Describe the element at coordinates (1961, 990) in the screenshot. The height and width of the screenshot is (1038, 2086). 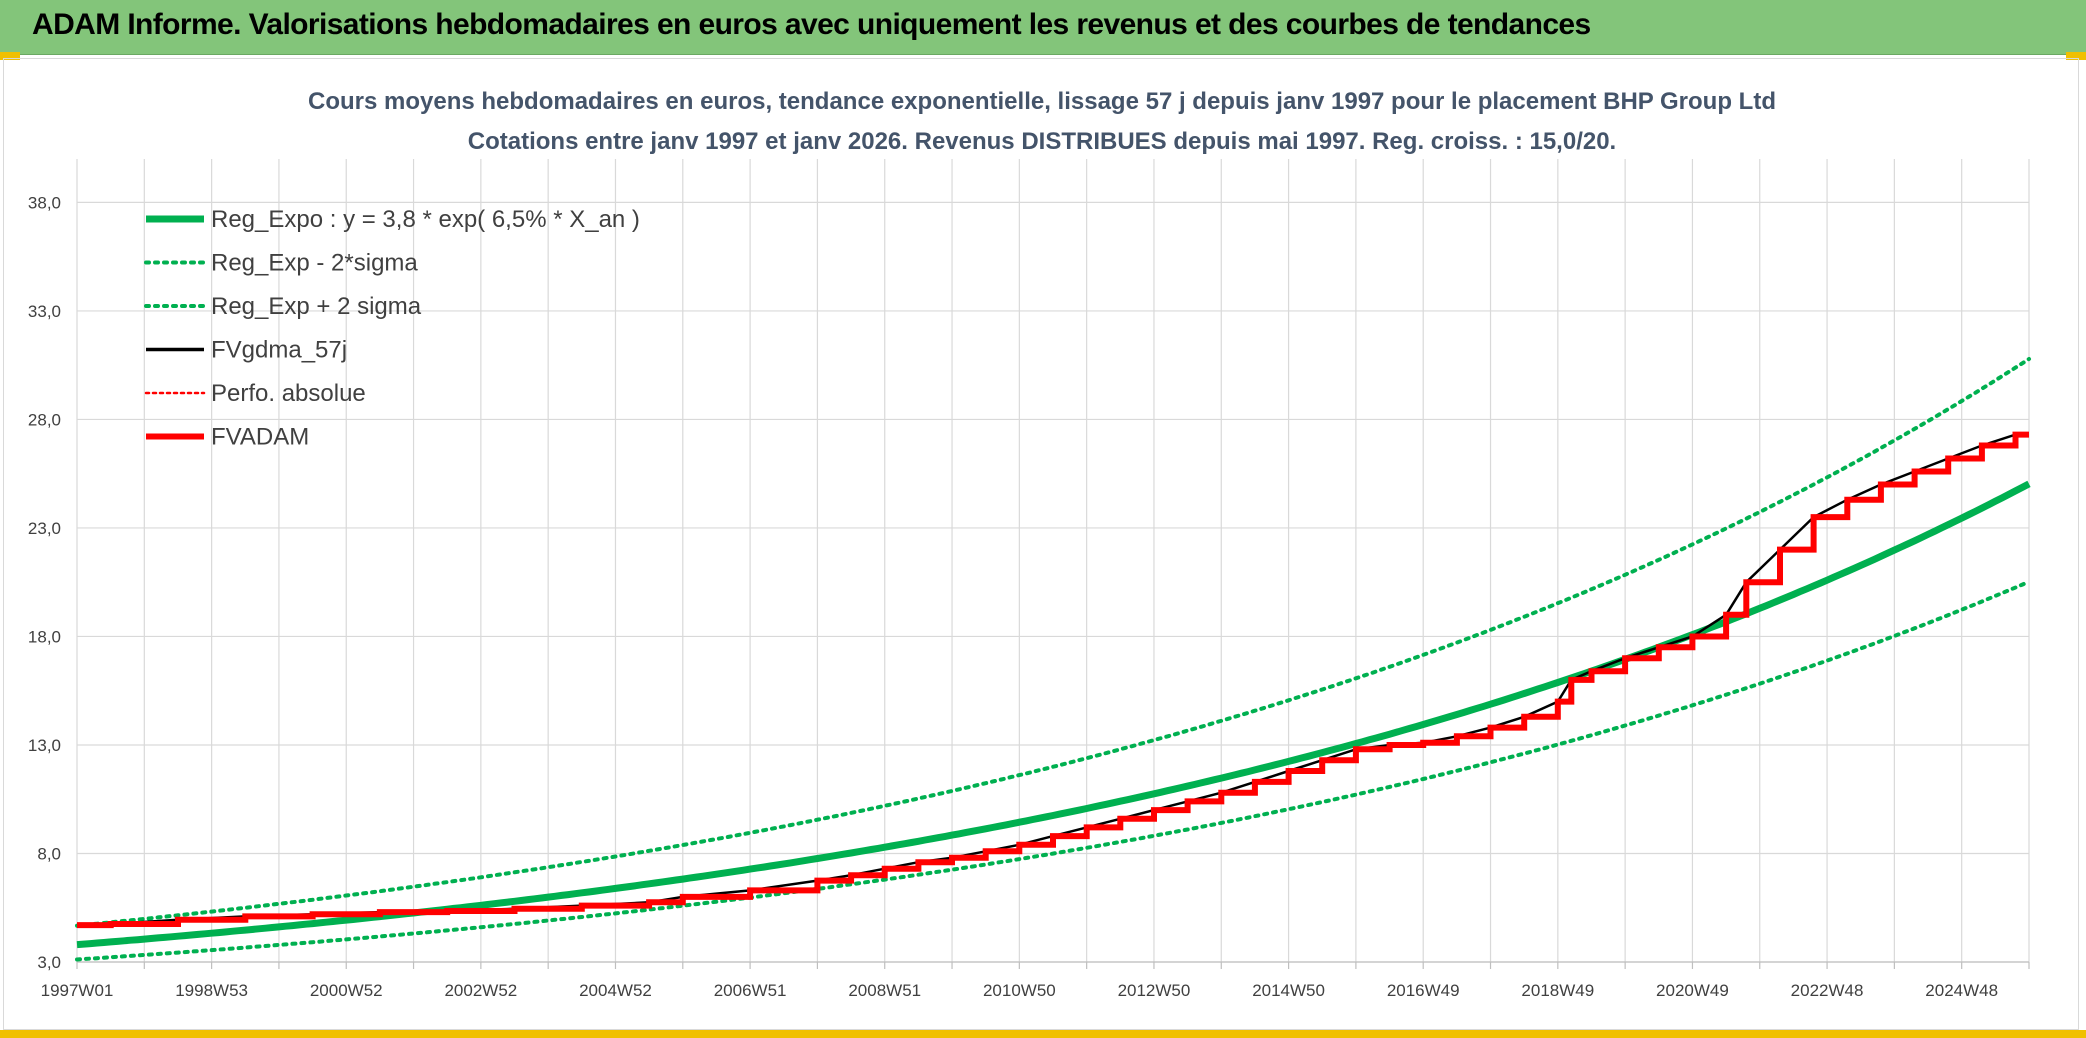
I see `x-tick-label: 2024W48` at that location.